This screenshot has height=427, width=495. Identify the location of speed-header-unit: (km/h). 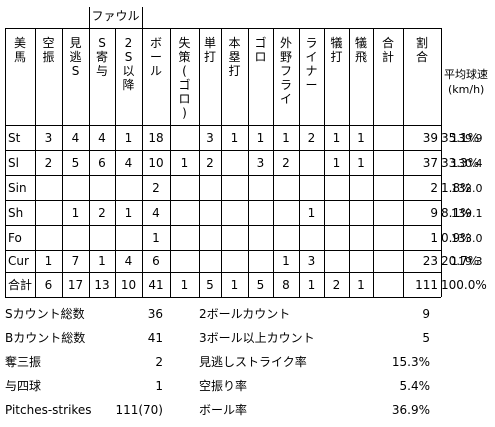
(466, 89).